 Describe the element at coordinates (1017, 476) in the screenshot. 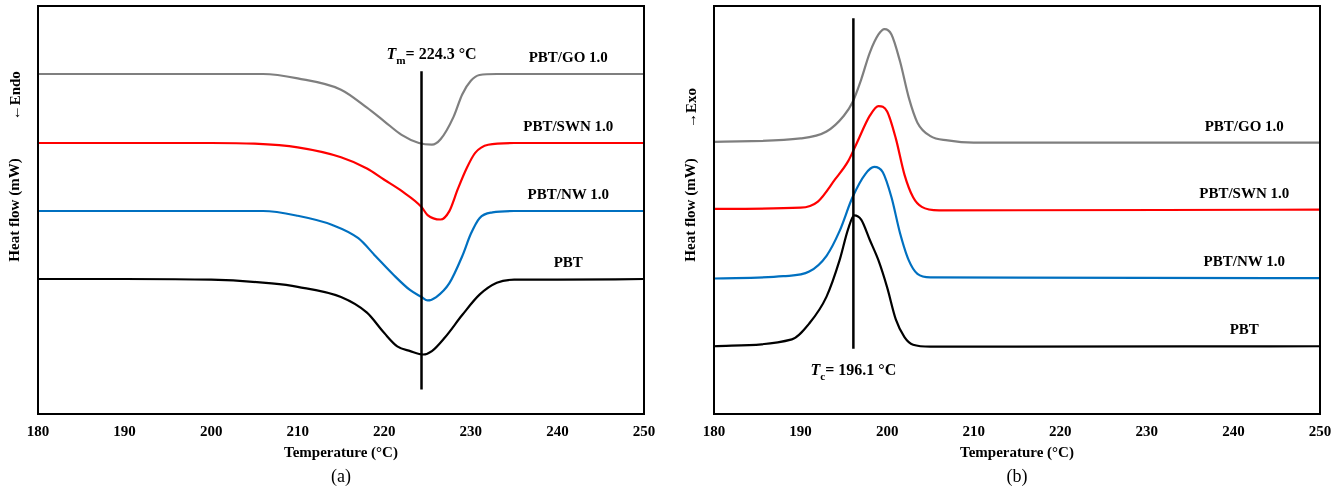

I see `text: (b)` at that location.